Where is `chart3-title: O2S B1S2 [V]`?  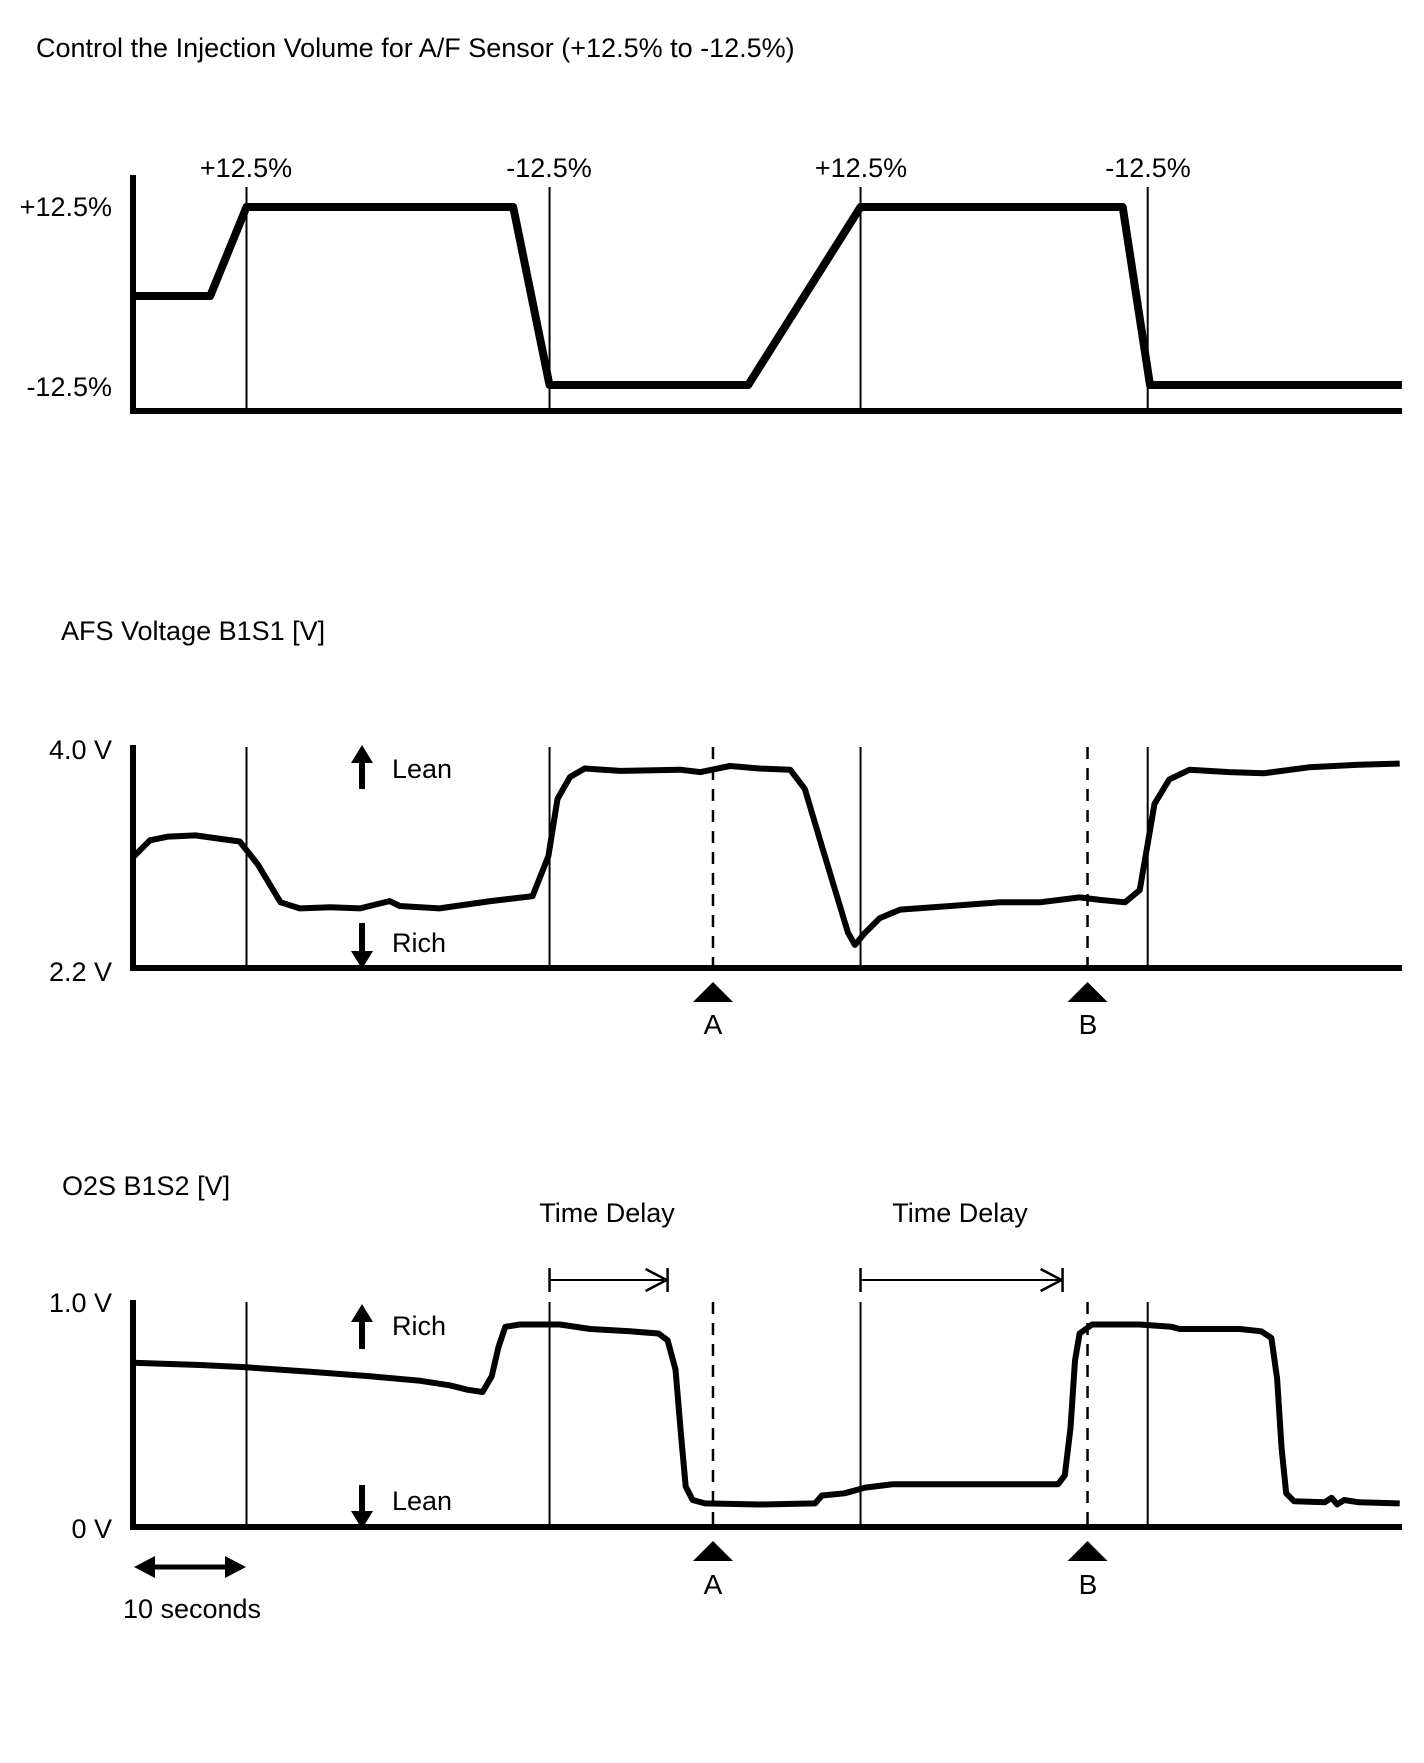
chart3-title: O2S B1S2 [V] is located at coordinates (146, 1186).